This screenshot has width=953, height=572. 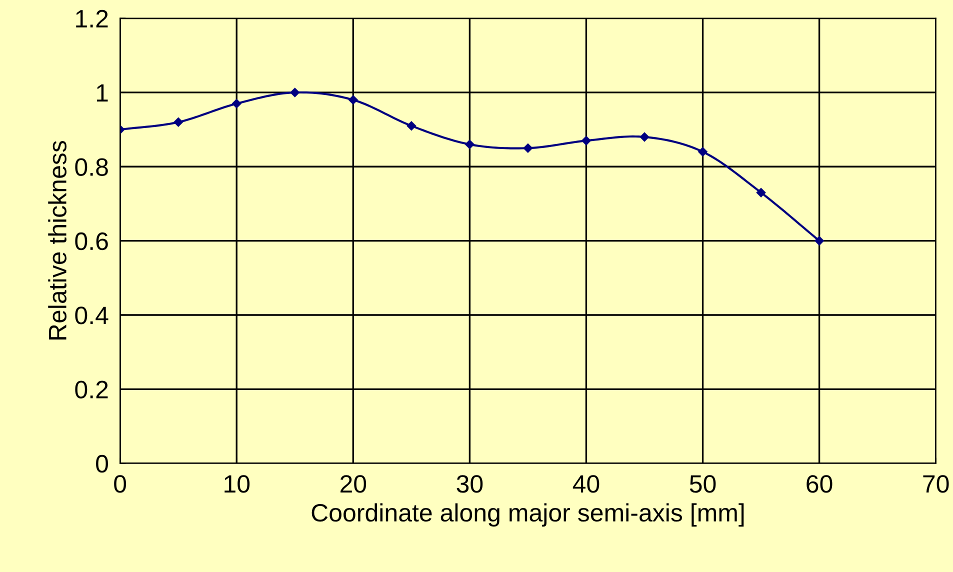 I want to click on x-tick-label: 30, so click(x=469, y=484).